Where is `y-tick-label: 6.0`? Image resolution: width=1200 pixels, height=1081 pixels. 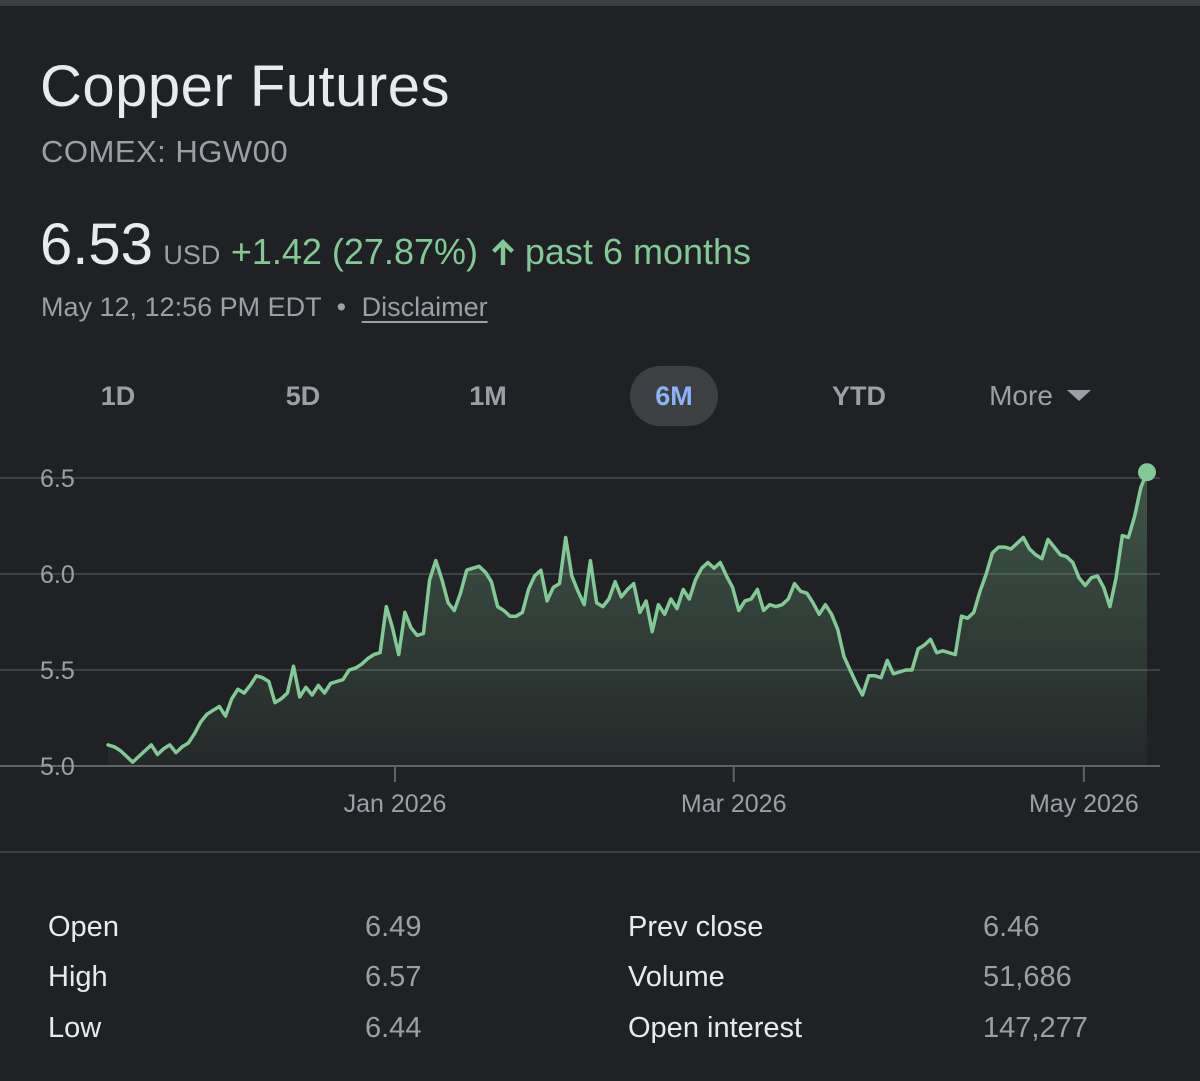 y-tick-label: 6.0 is located at coordinates (57, 575).